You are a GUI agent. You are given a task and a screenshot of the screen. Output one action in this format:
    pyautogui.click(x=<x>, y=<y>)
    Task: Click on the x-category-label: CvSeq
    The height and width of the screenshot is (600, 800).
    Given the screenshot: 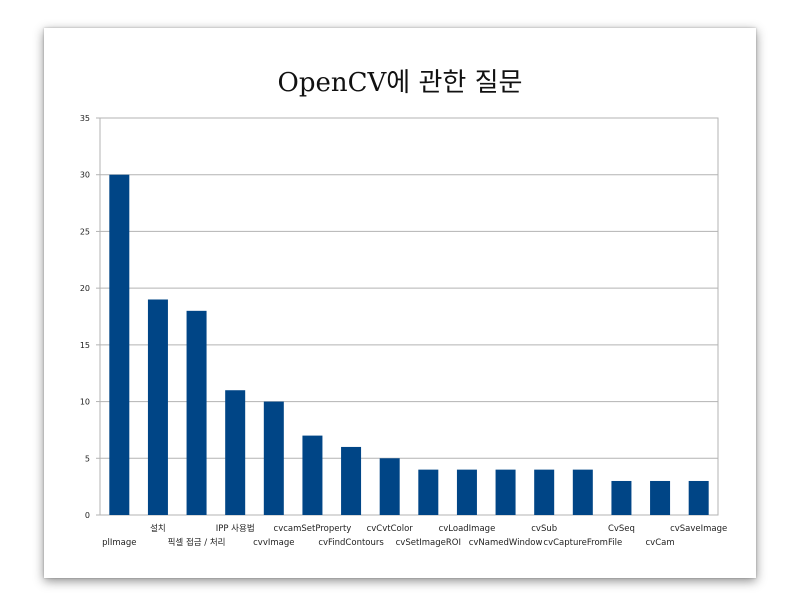 What is the action you would take?
    pyautogui.click(x=621, y=529)
    